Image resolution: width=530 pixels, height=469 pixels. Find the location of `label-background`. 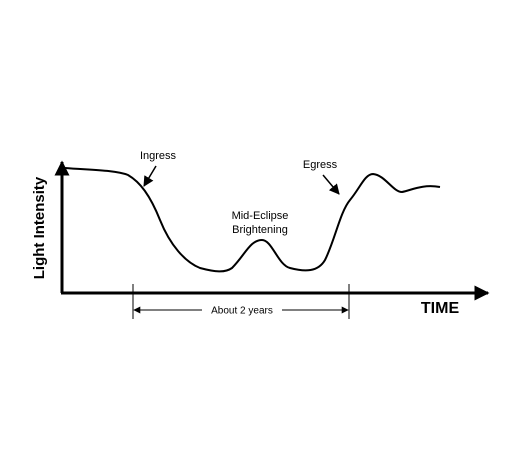

label-background is located at coordinates (242, 310).